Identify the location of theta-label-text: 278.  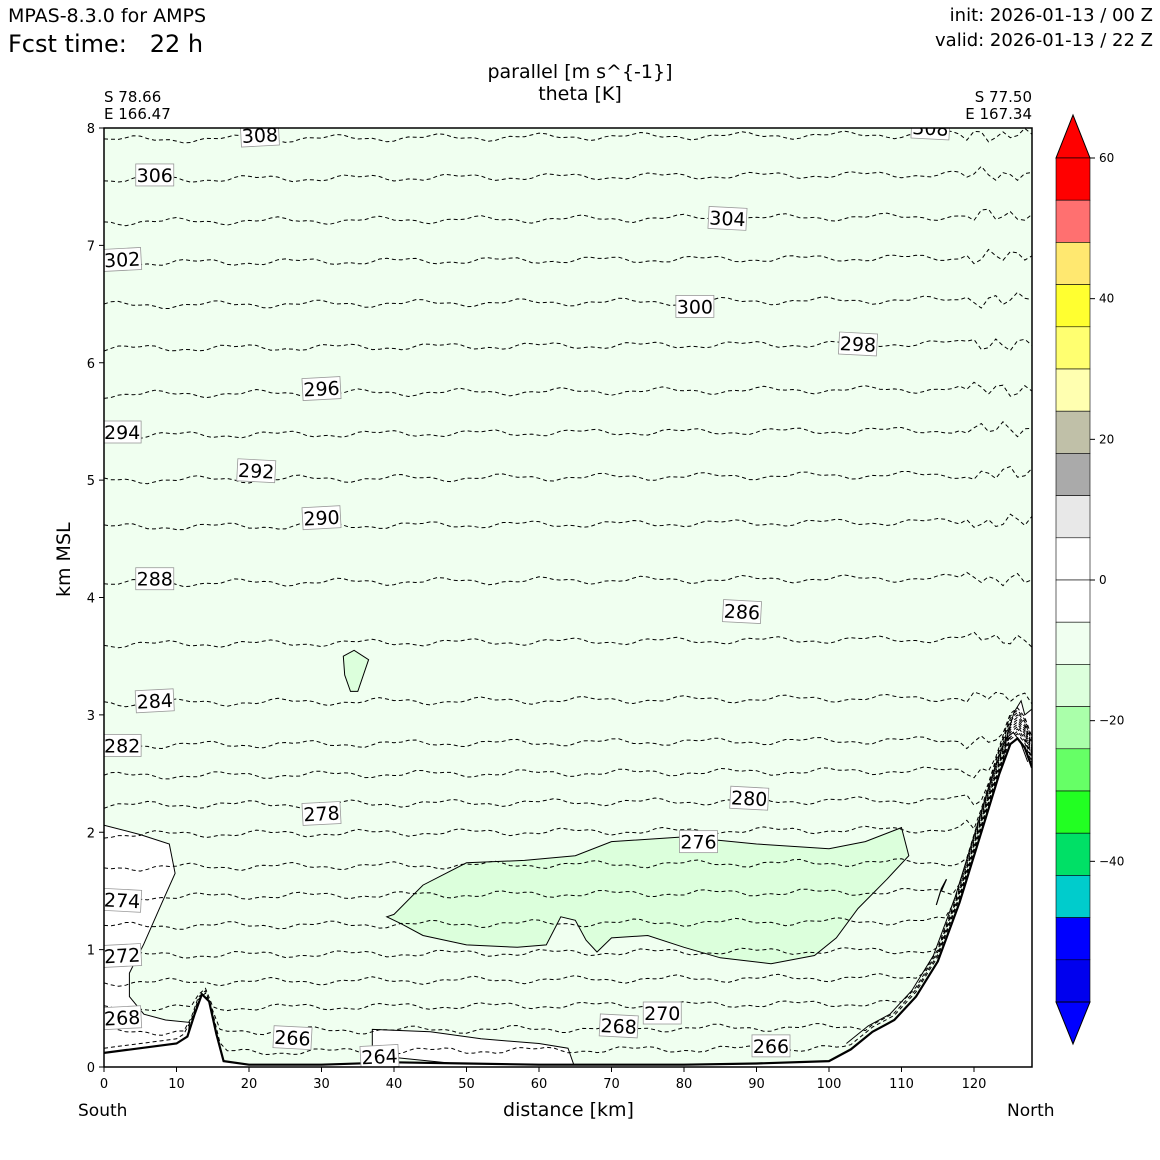
(321, 815).